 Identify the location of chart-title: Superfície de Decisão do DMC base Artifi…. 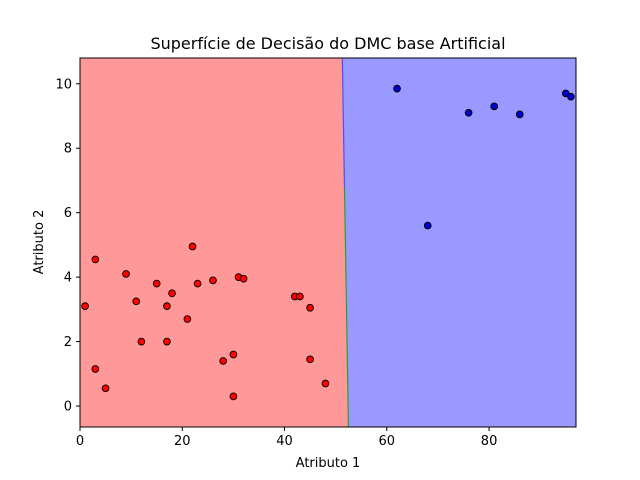
(327, 43).